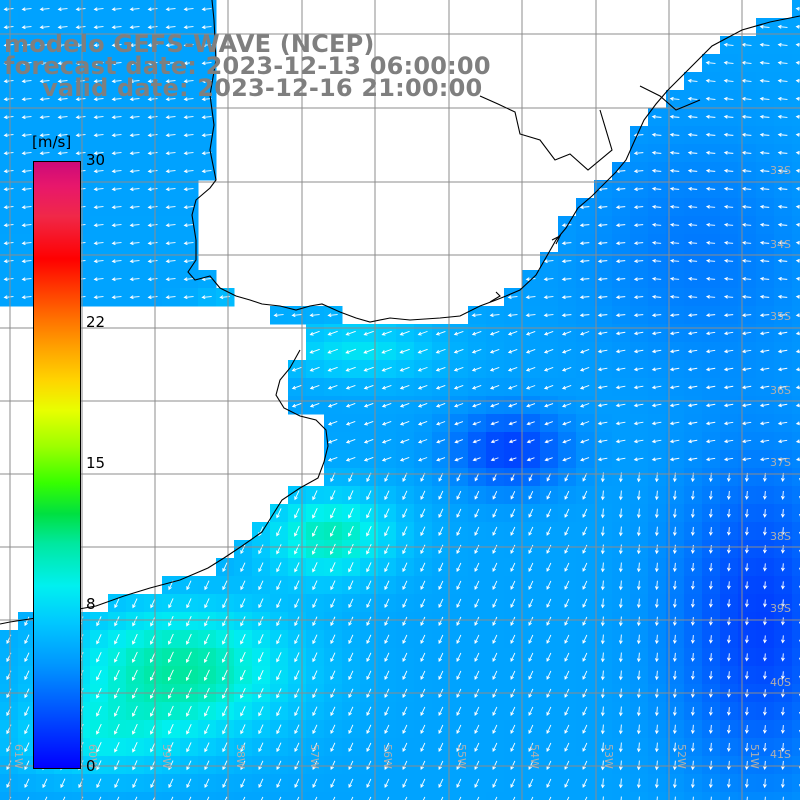  I want to click on lat-labels: 33S 34S 35S 36S 37S 38S 39S 40S 41S, so click(780, 462).